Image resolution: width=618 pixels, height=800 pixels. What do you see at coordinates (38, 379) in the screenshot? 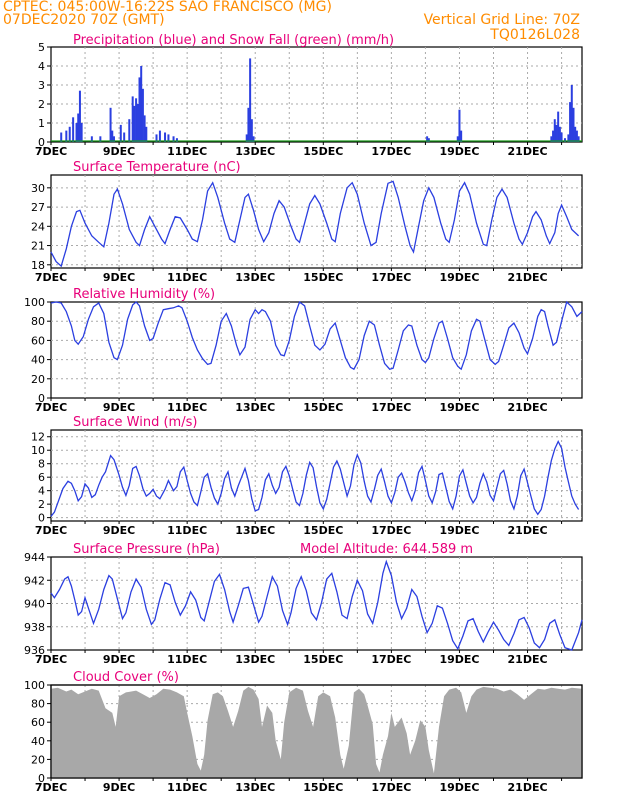
I see `y-tick-label: 20` at bounding box center [38, 379].